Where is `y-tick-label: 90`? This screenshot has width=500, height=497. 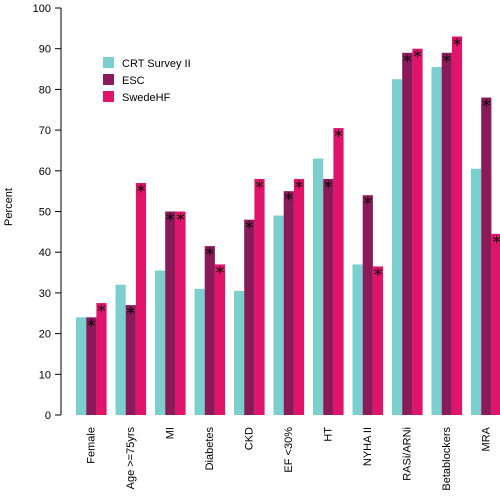
y-tick-label: 90 is located at coordinates (45, 50).